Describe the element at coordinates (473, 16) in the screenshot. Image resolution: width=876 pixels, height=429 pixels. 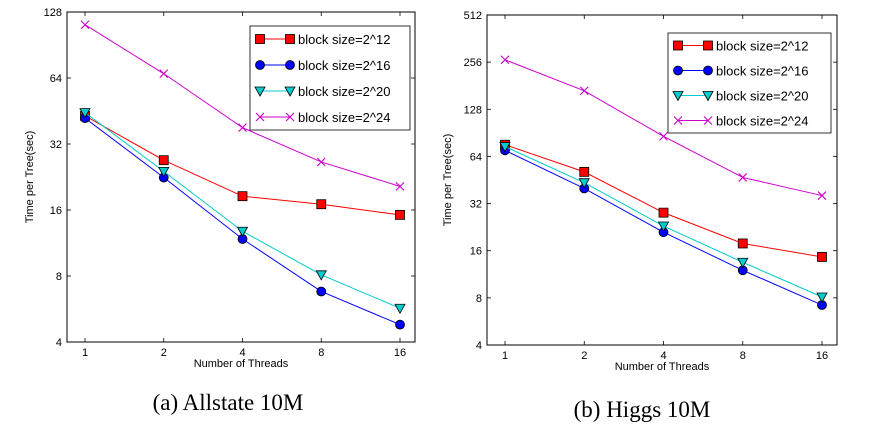
I see `y-tick-label: 512` at that location.